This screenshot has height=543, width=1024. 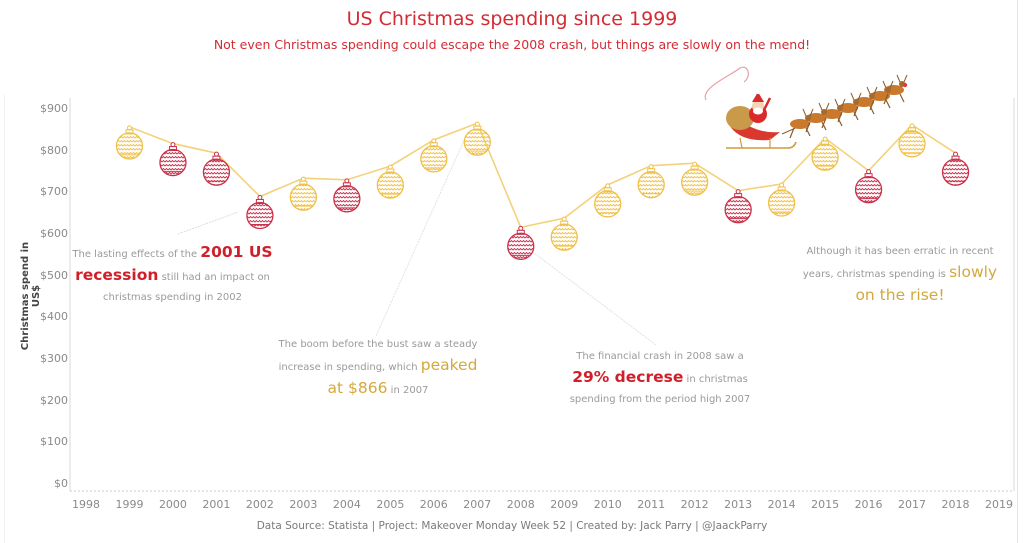 I want to click on y-tick-label: $100, so click(x=54, y=442).